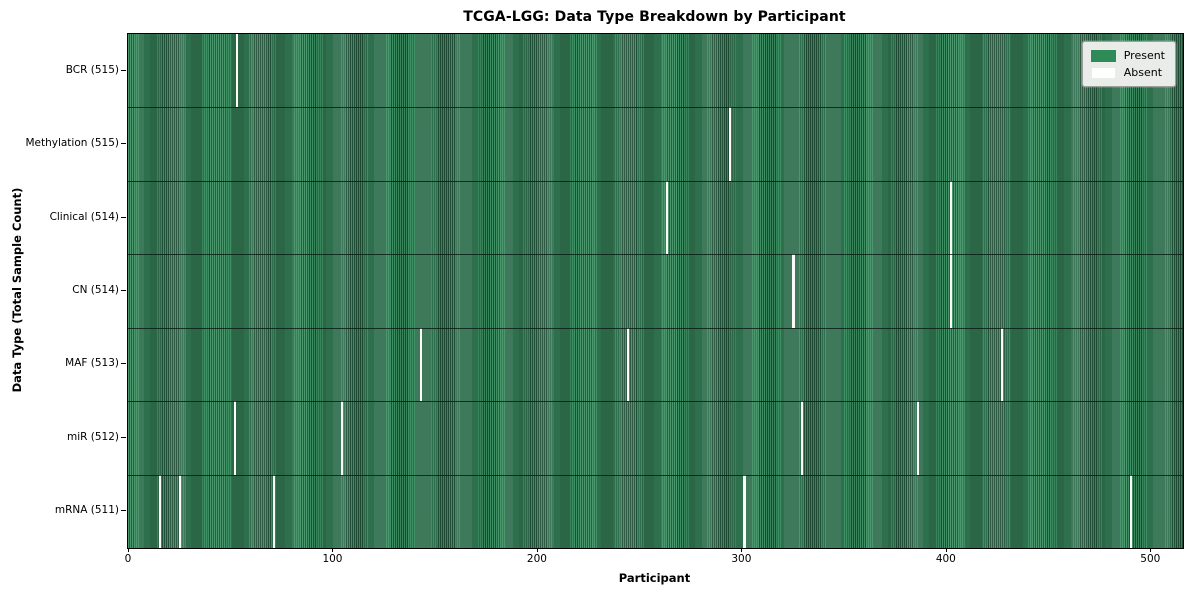 This screenshot has width=1200, height=600. What do you see at coordinates (1144, 55) in the screenshot?
I see `legend-label-present: Present` at bounding box center [1144, 55].